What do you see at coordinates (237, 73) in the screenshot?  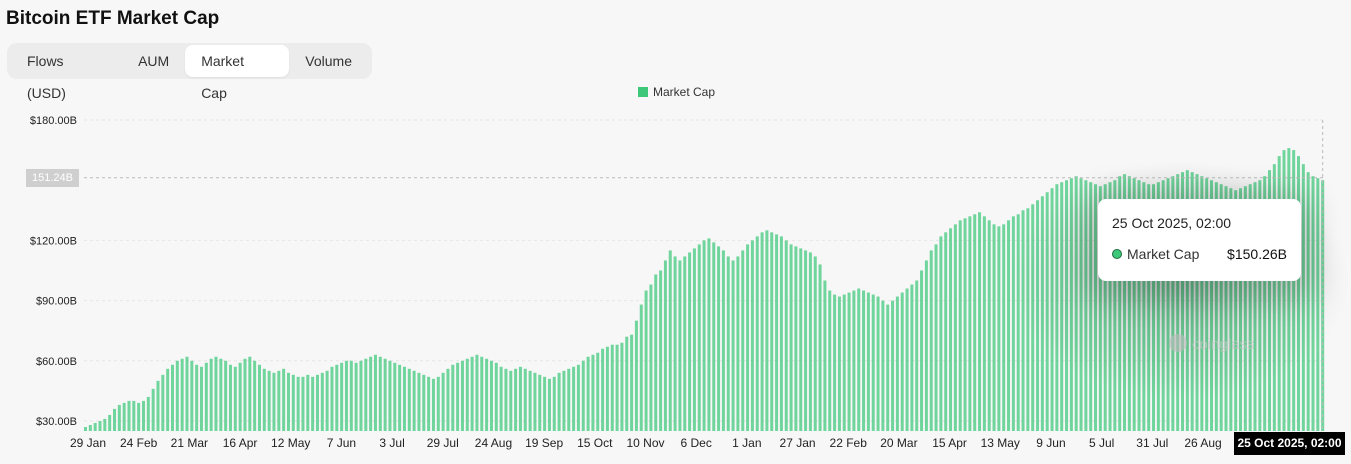 I see `tab-market-cap: Market Cap` at bounding box center [237, 73].